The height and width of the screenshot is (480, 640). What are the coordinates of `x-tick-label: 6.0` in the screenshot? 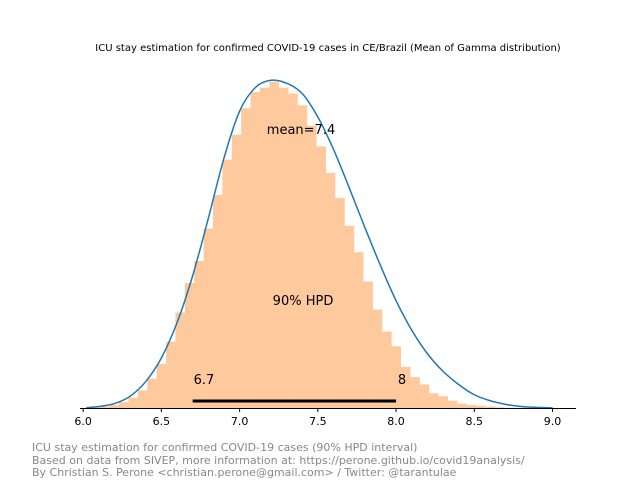 It's located at (83, 421).